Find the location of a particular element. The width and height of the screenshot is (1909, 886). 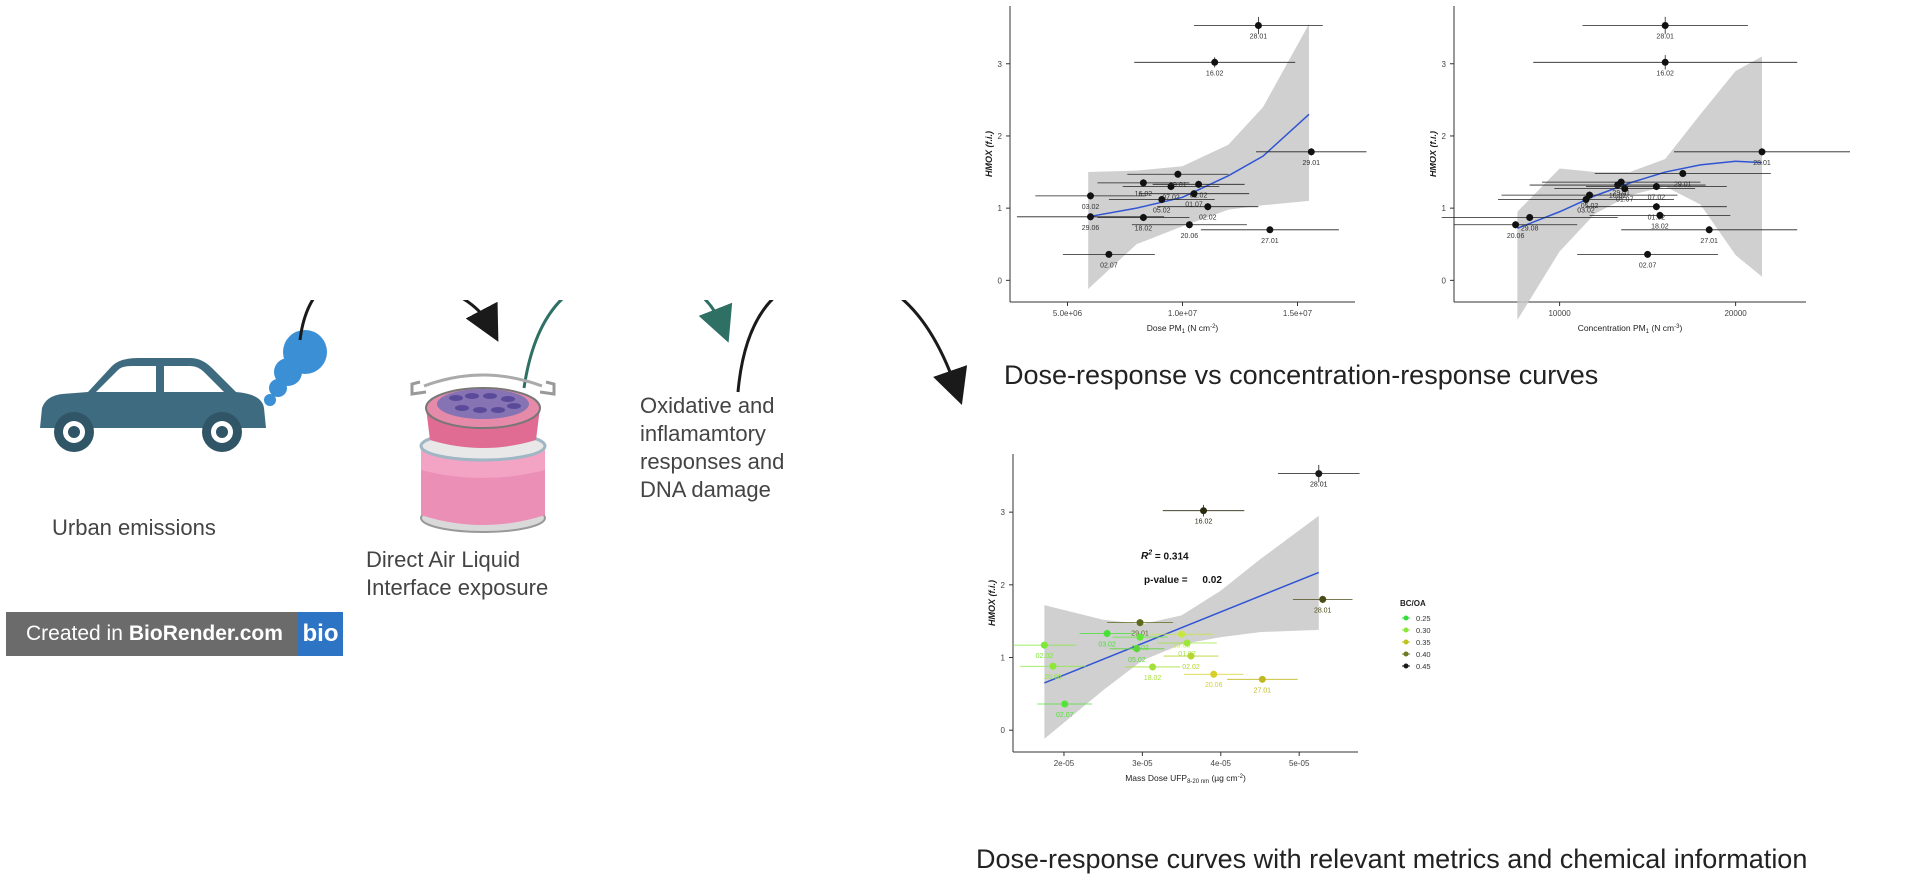

point-label: 29.08 is located at coordinates (1530, 229).